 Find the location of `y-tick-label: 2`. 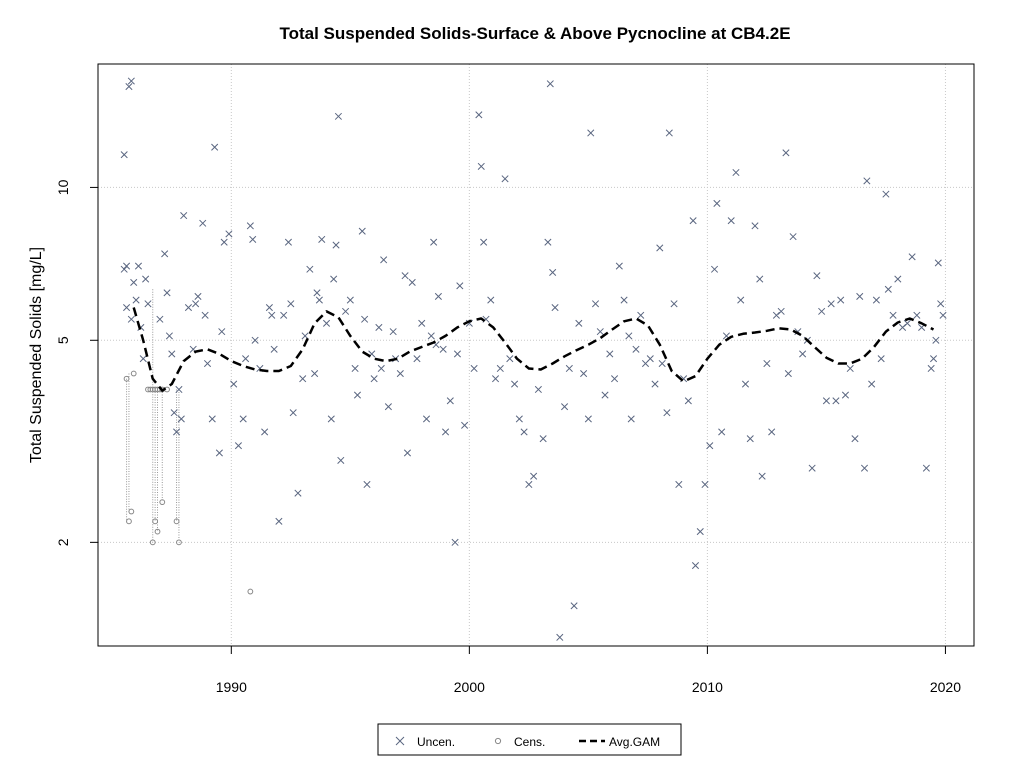

y-tick-label: 2 is located at coordinates (63, 542).